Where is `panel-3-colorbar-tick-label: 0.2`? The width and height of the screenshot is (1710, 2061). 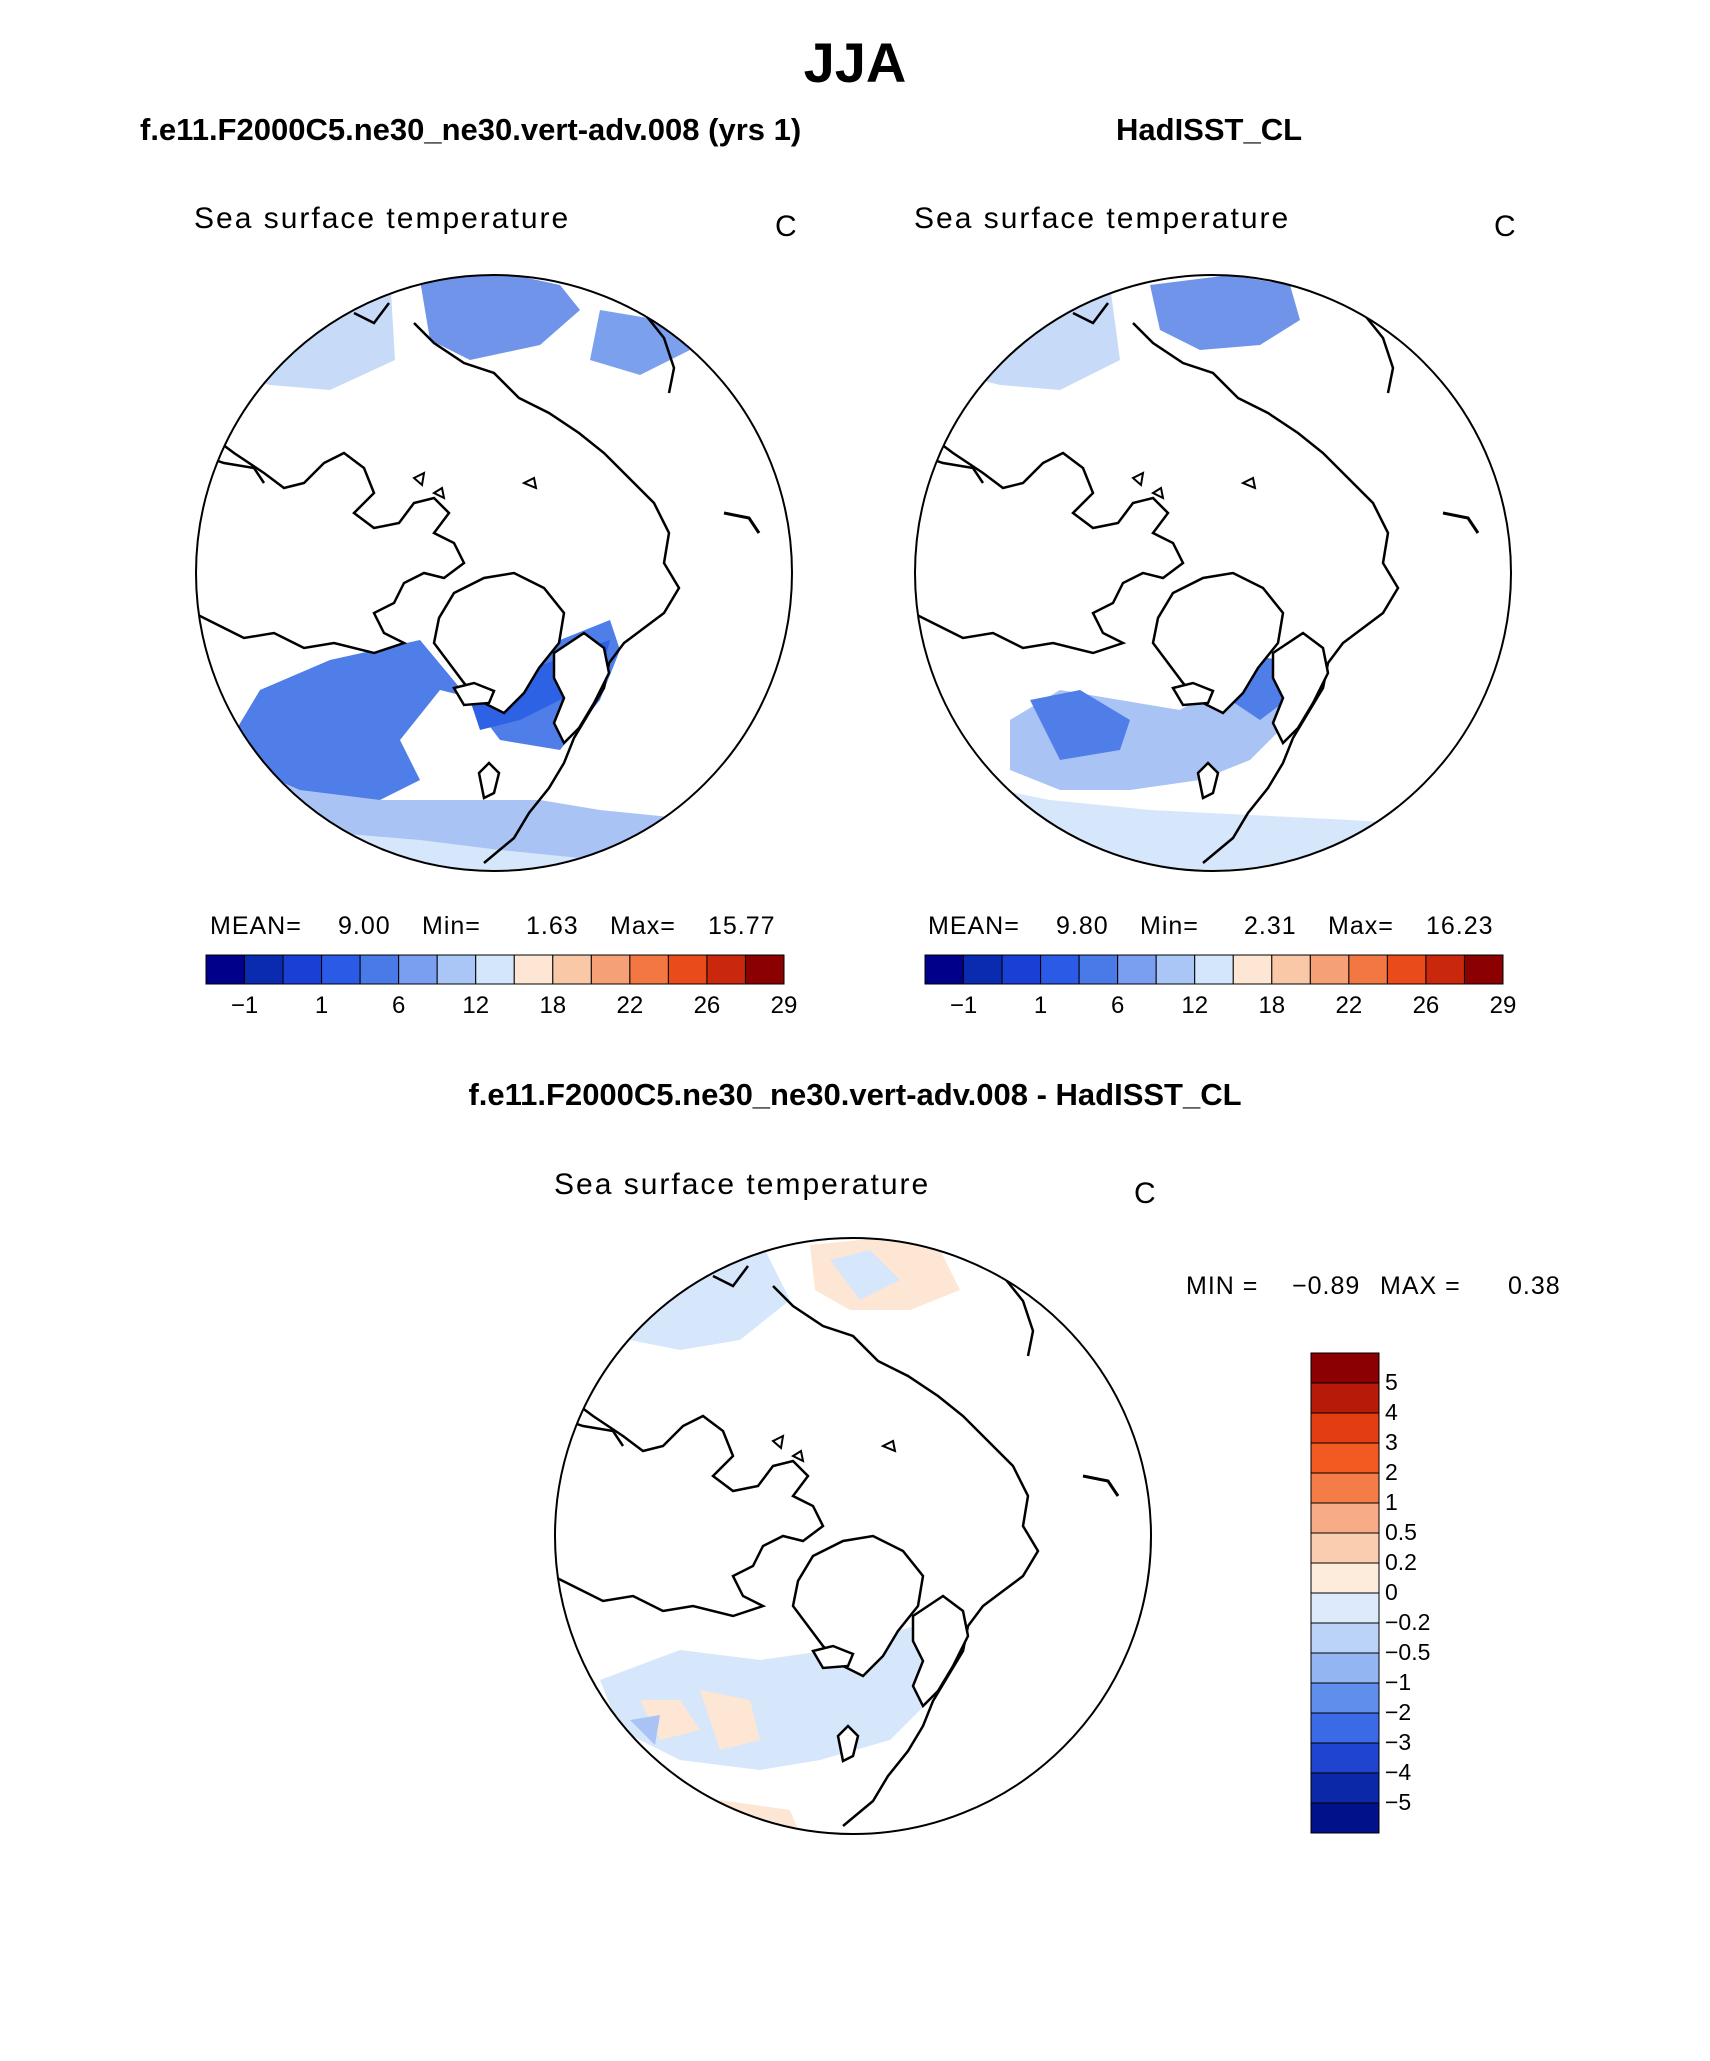 panel-3-colorbar-tick-label: 0.2 is located at coordinates (1401, 1562).